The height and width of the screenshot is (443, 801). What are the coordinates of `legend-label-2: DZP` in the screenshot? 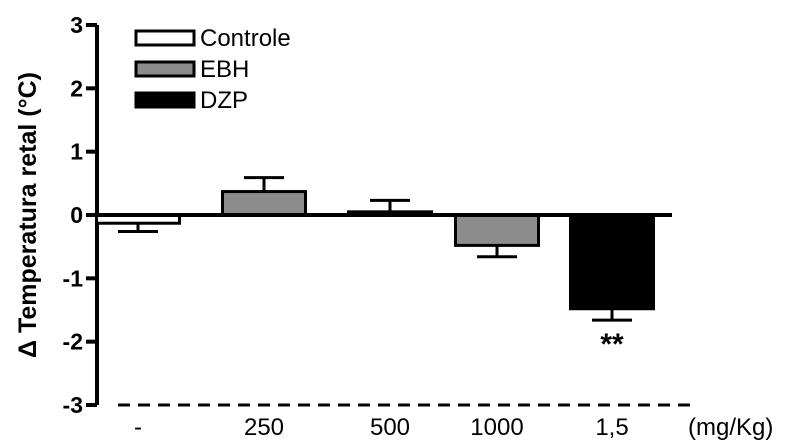 It's located at (224, 100).